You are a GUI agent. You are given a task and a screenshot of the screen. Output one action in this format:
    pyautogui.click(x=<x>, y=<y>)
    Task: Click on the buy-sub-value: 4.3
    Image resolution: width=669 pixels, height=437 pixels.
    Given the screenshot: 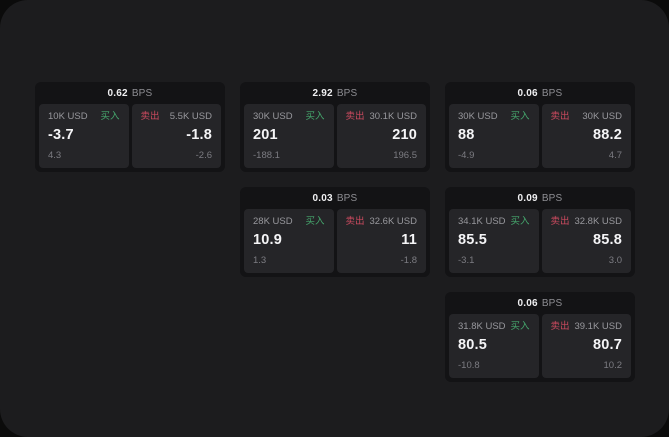 What is the action you would take?
    pyautogui.click(x=55, y=155)
    